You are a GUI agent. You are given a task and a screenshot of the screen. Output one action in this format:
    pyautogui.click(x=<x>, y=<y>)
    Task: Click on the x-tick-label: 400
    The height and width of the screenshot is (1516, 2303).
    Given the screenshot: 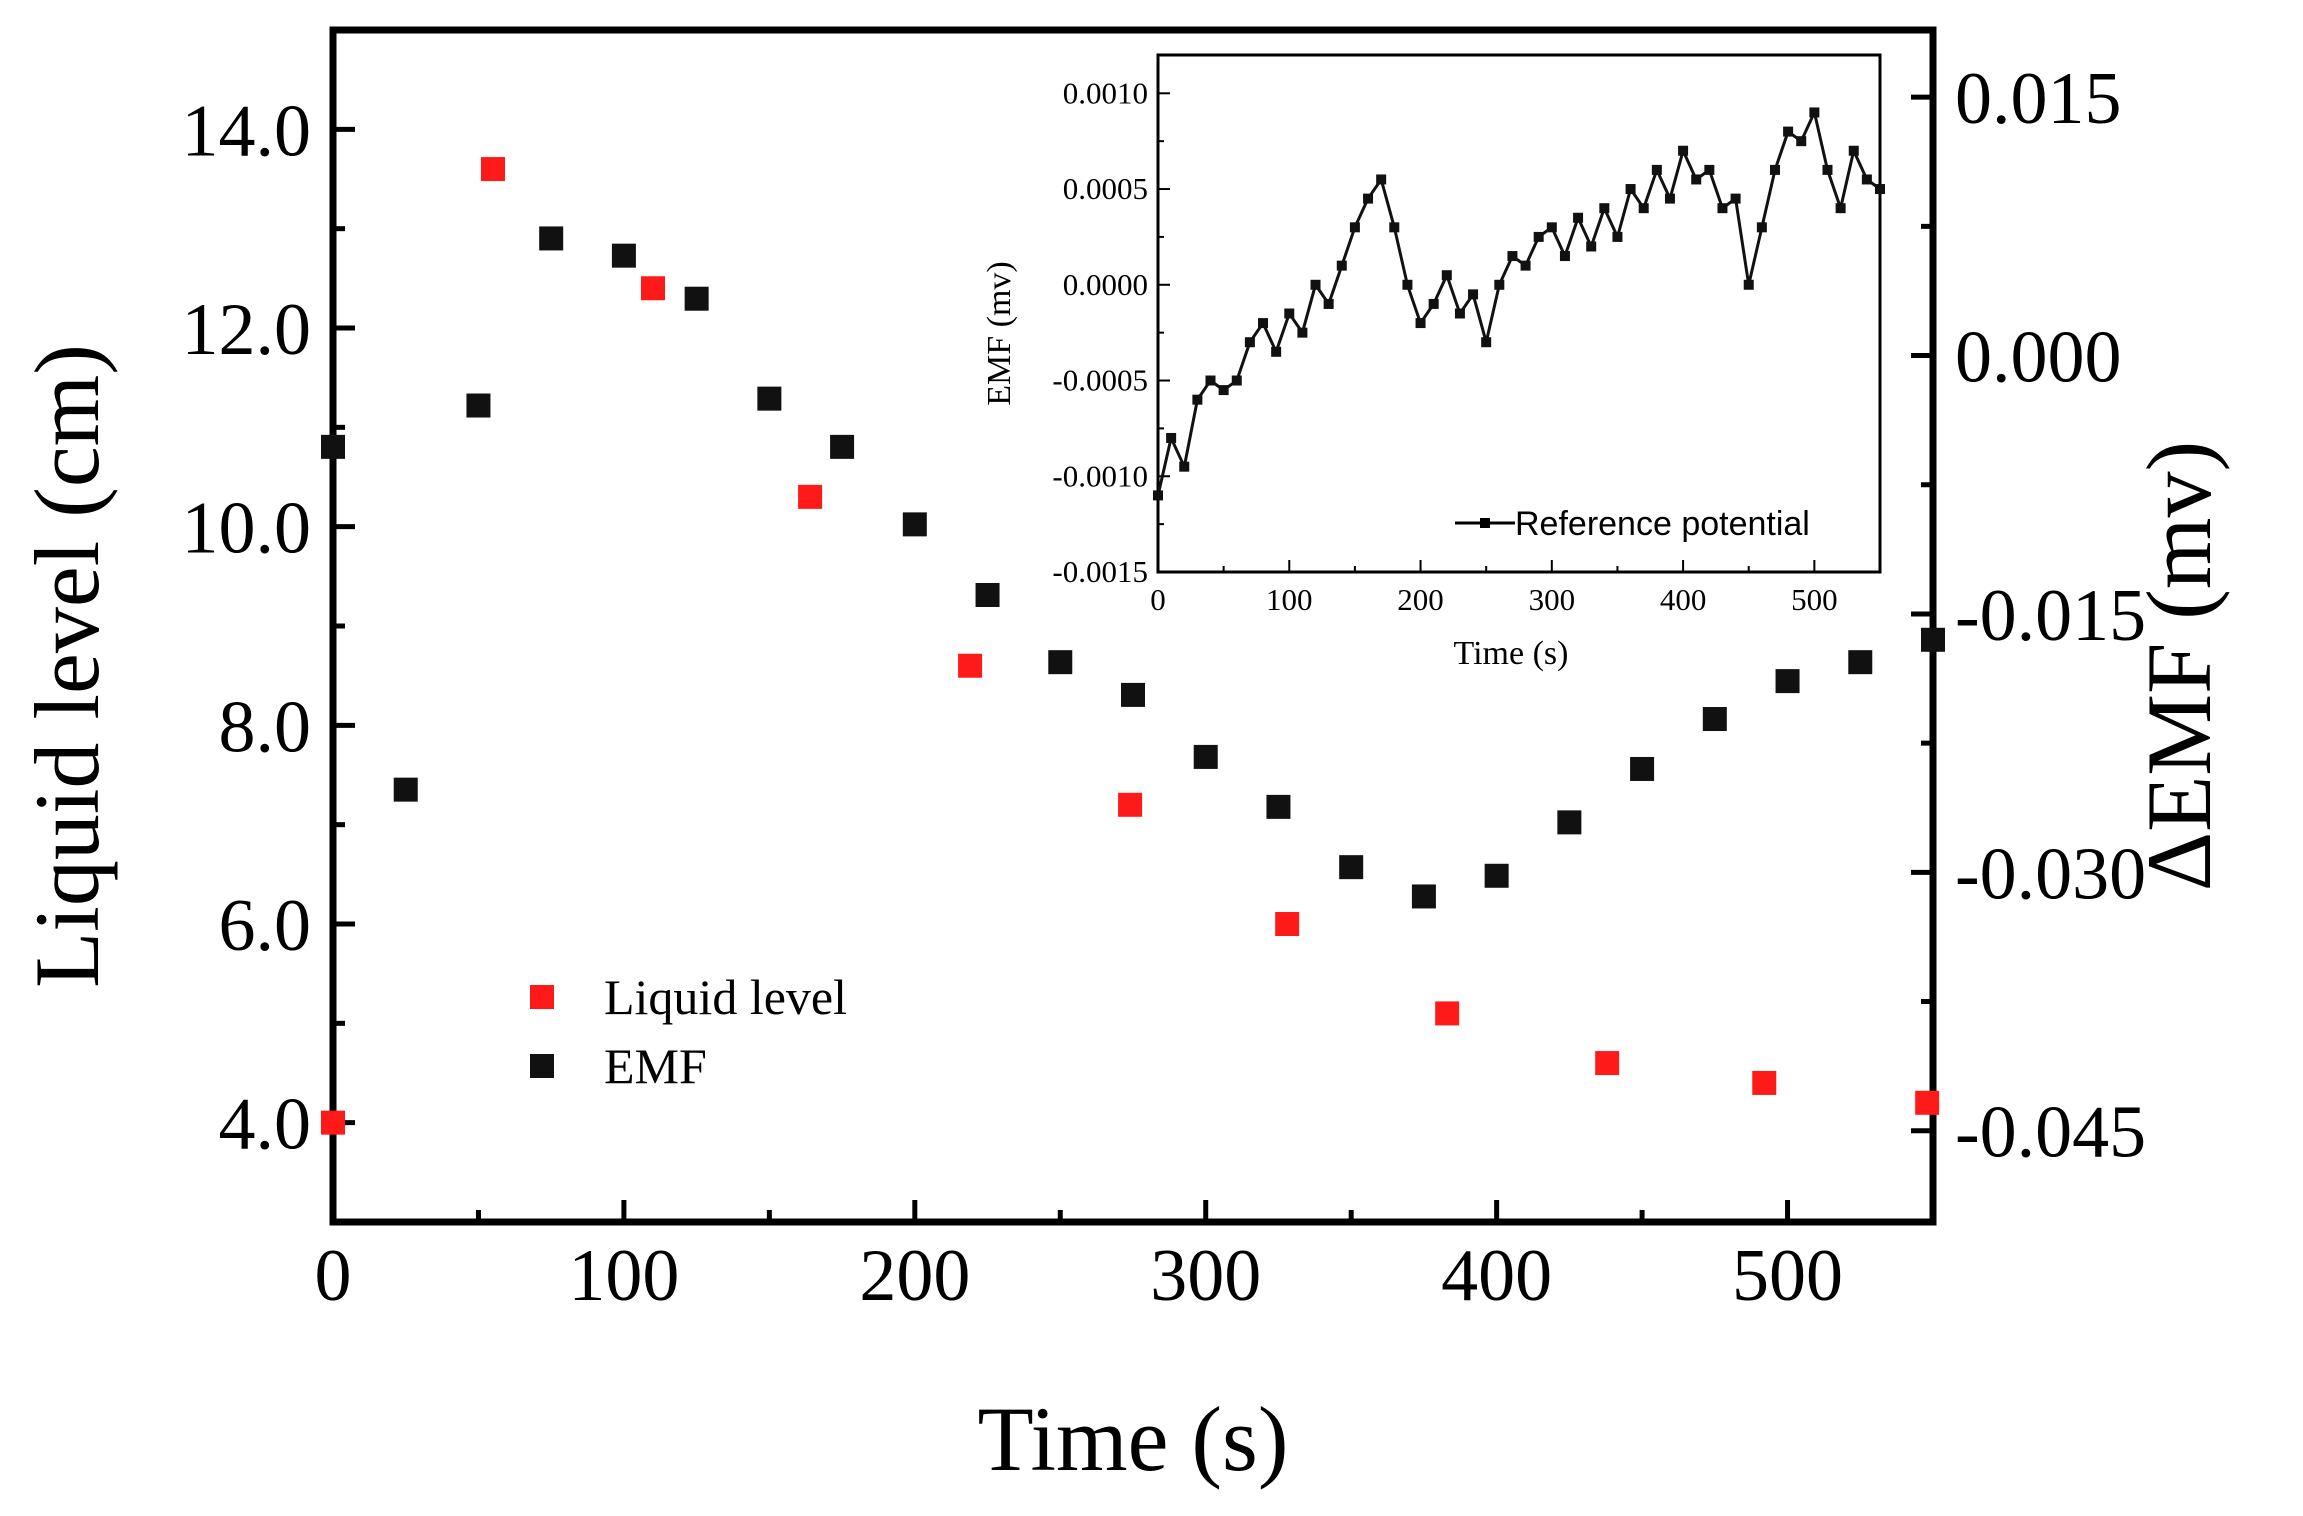 What is the action you would take?
    pyautogui.click(x=1496, y=1276)
    